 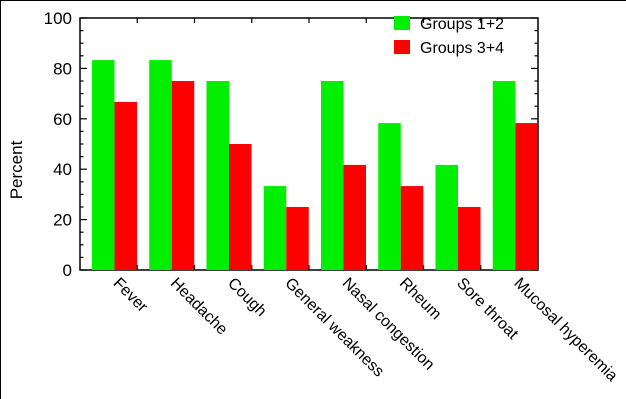 What do you see at coordinates (462, 48) in the screenshot?
I see `legend-label: Groups 3+4` at bounding box center [462, 48].